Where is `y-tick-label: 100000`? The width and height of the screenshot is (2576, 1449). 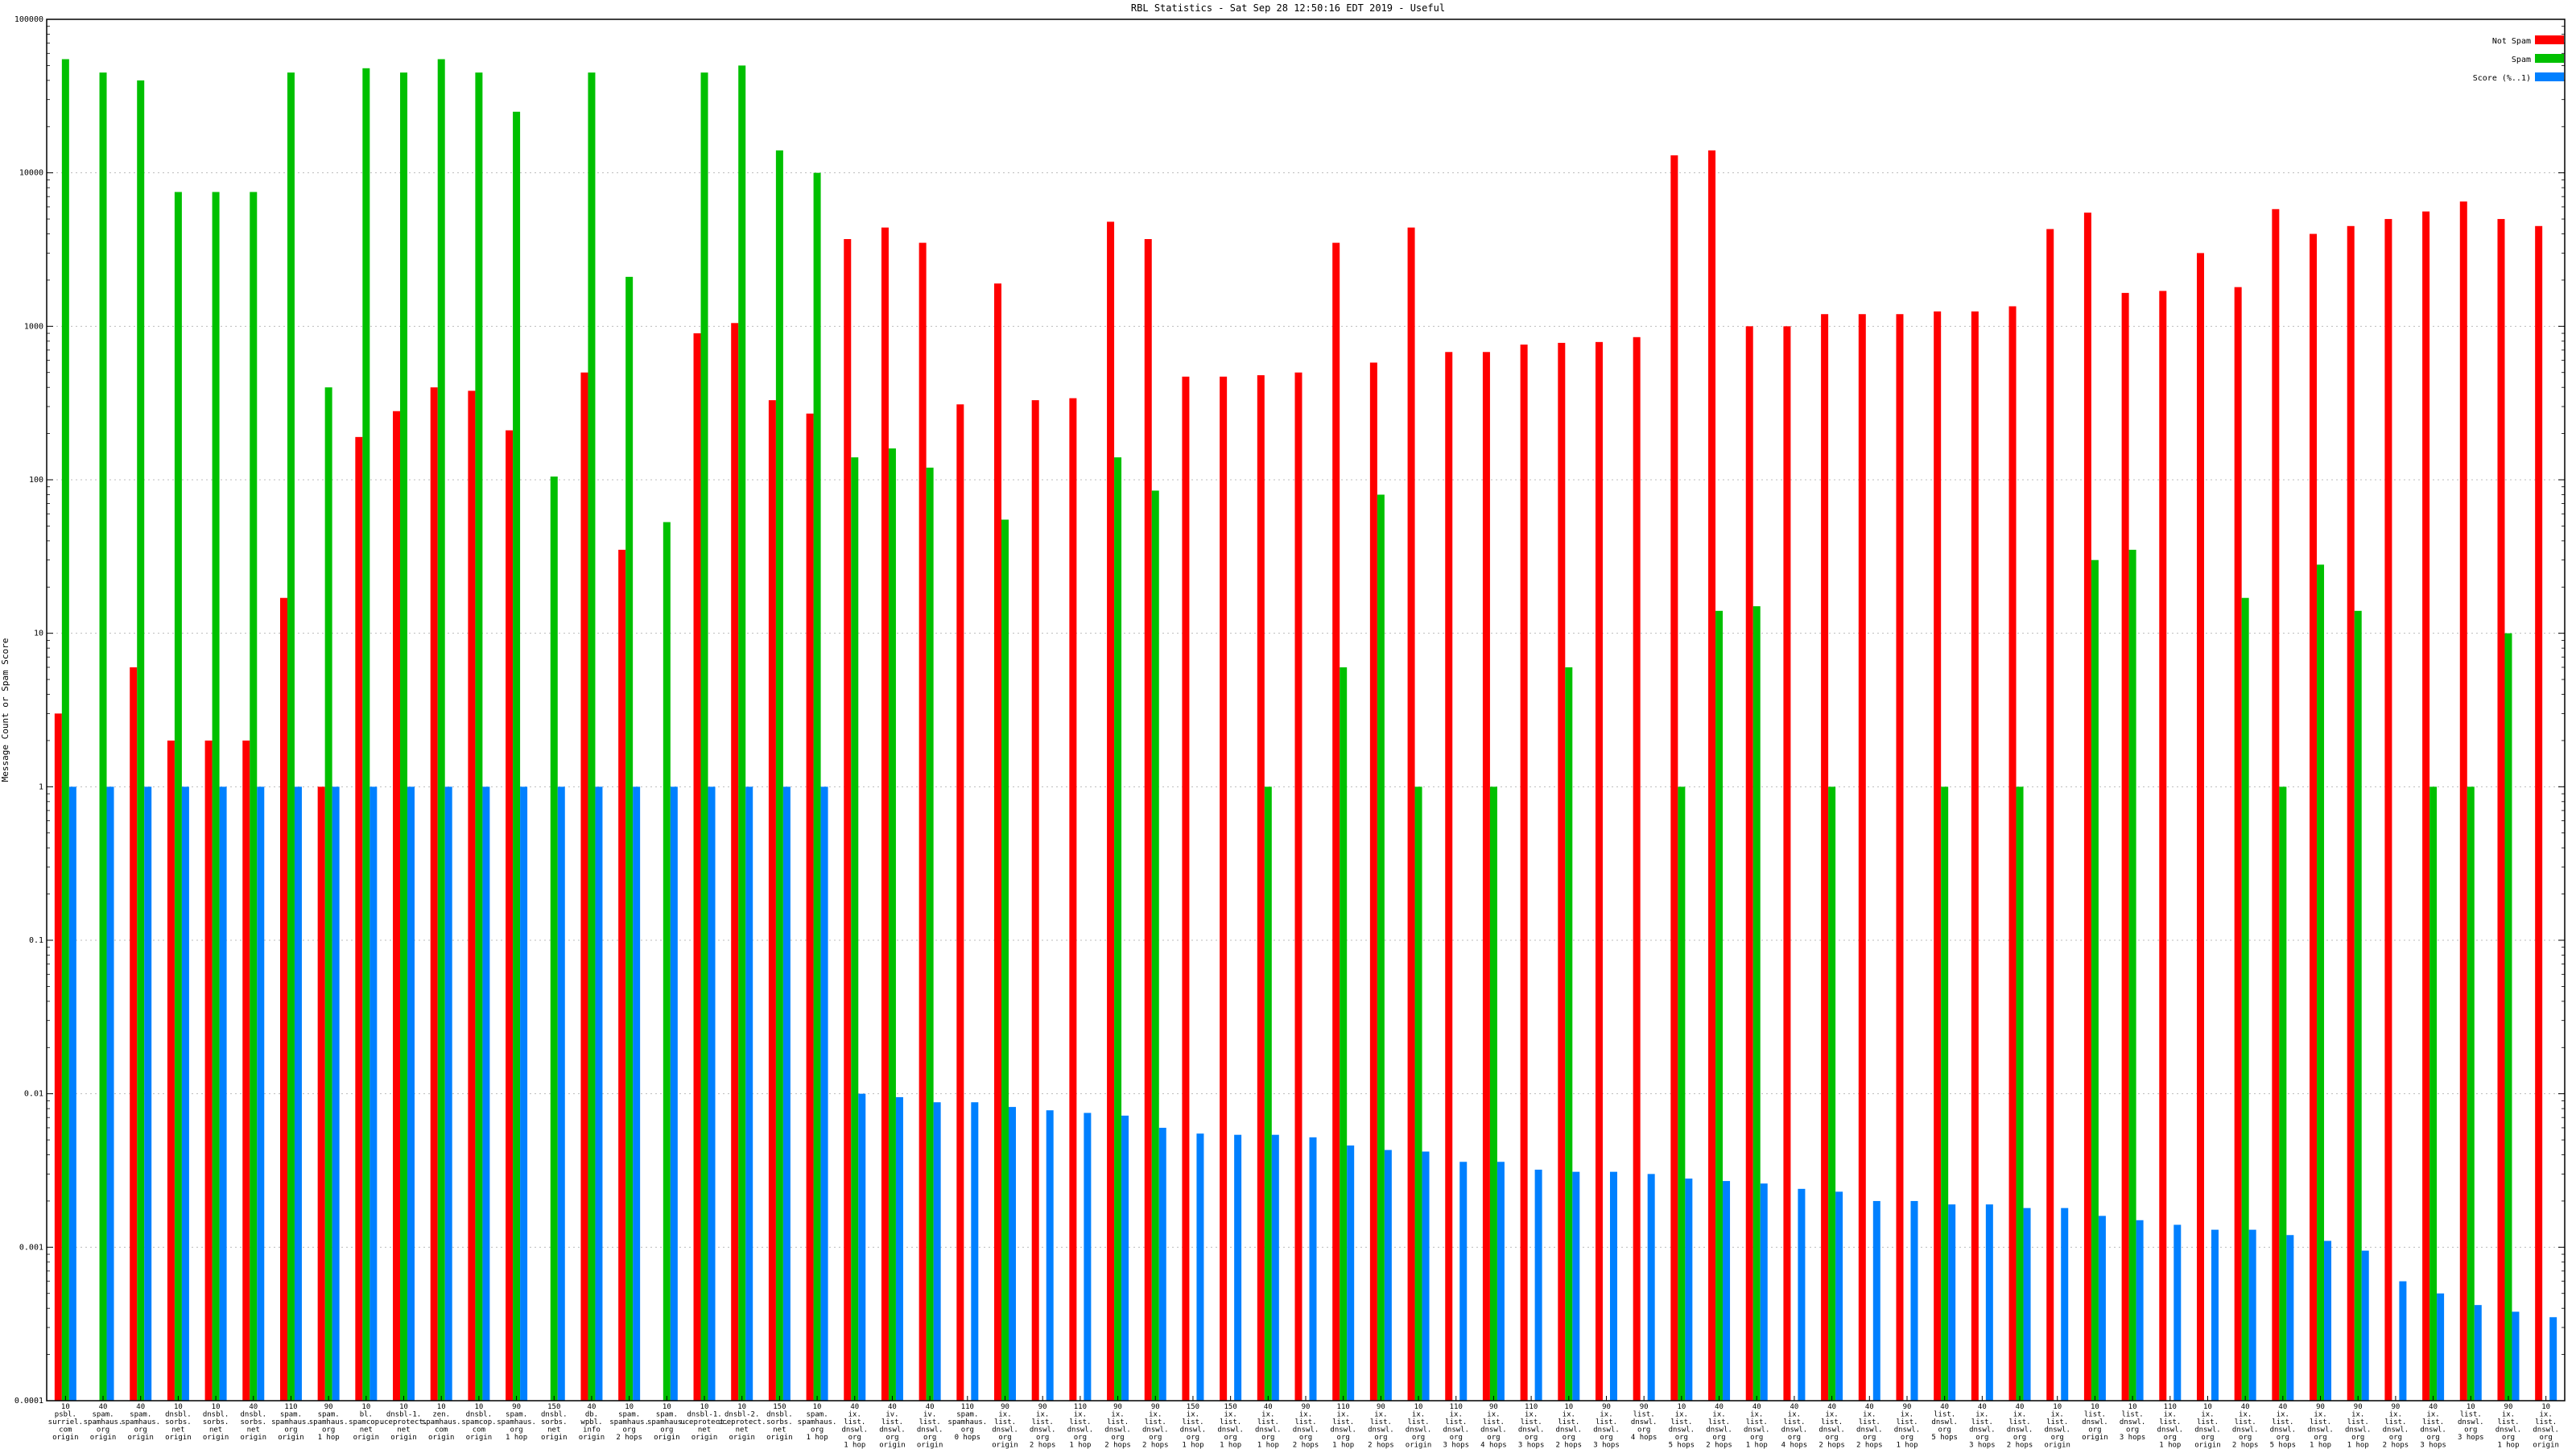
y-tick-label: 100000 is located at coordinates (28, 19).